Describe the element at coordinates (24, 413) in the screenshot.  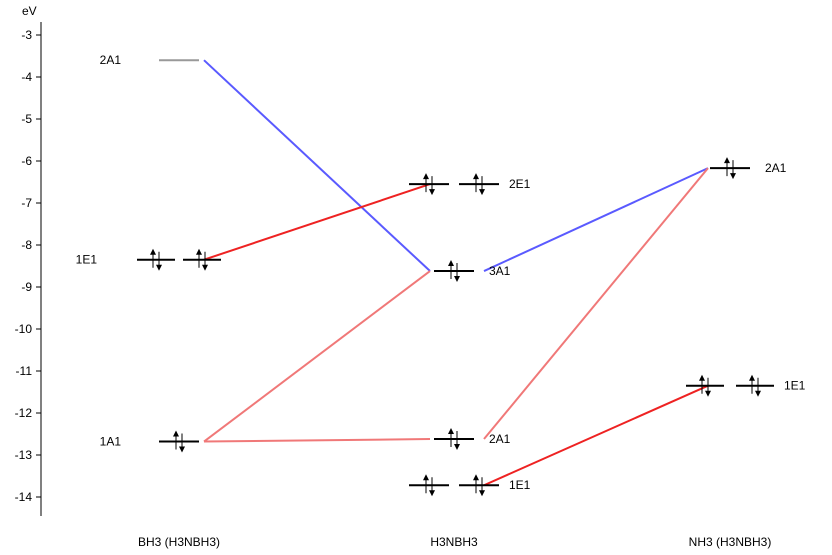
I see `axis-tick-label: -12` at that location.